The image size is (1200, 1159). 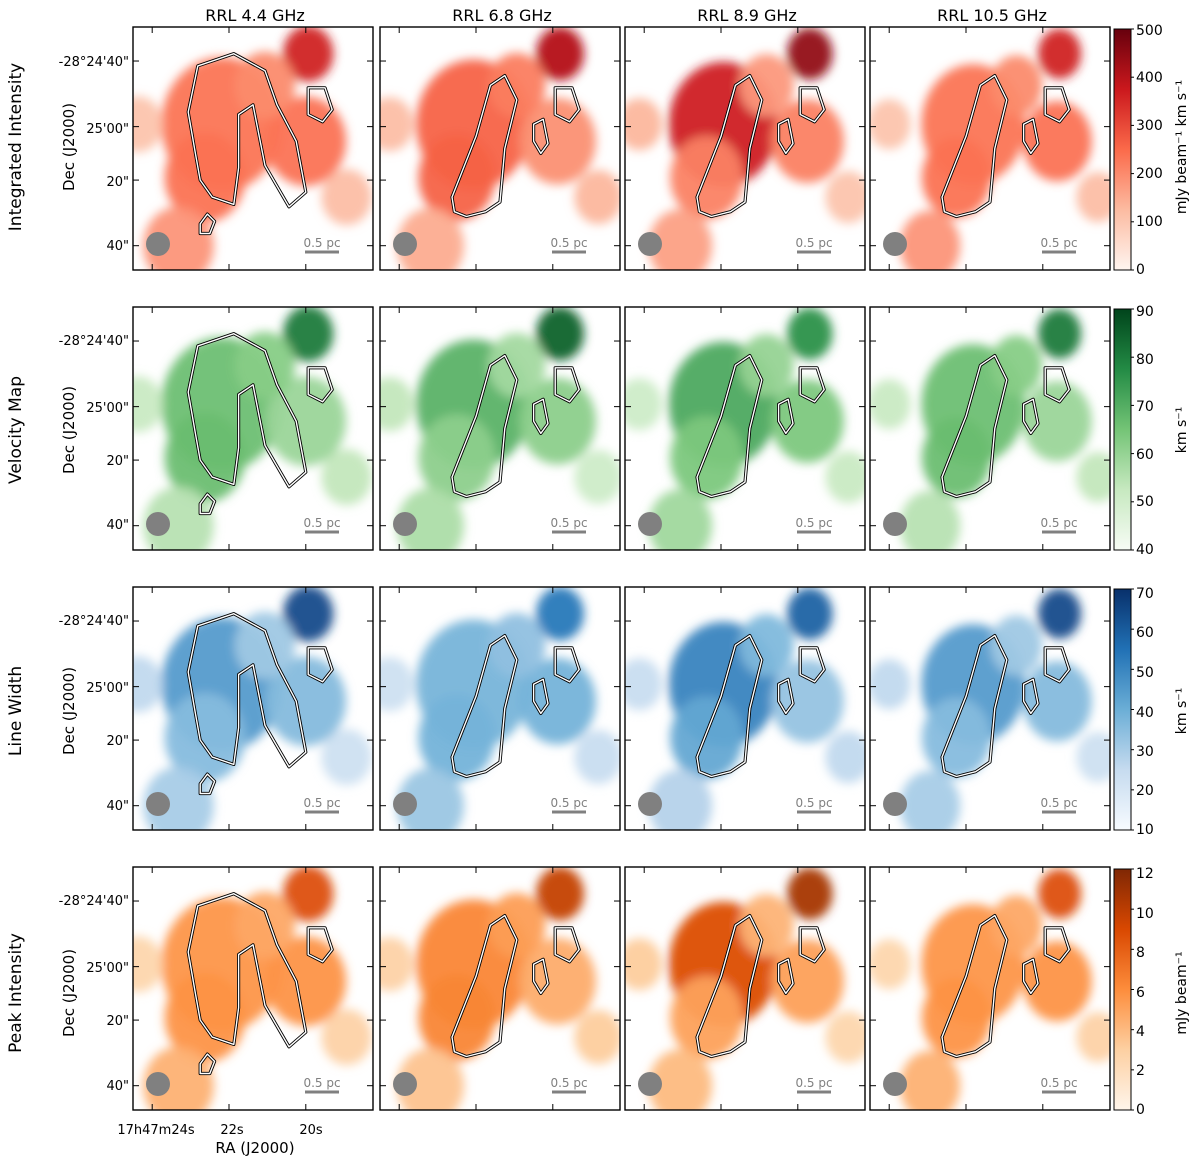 I want to click on colorbar-tick-label: 6, so click(x=1140, y=993).